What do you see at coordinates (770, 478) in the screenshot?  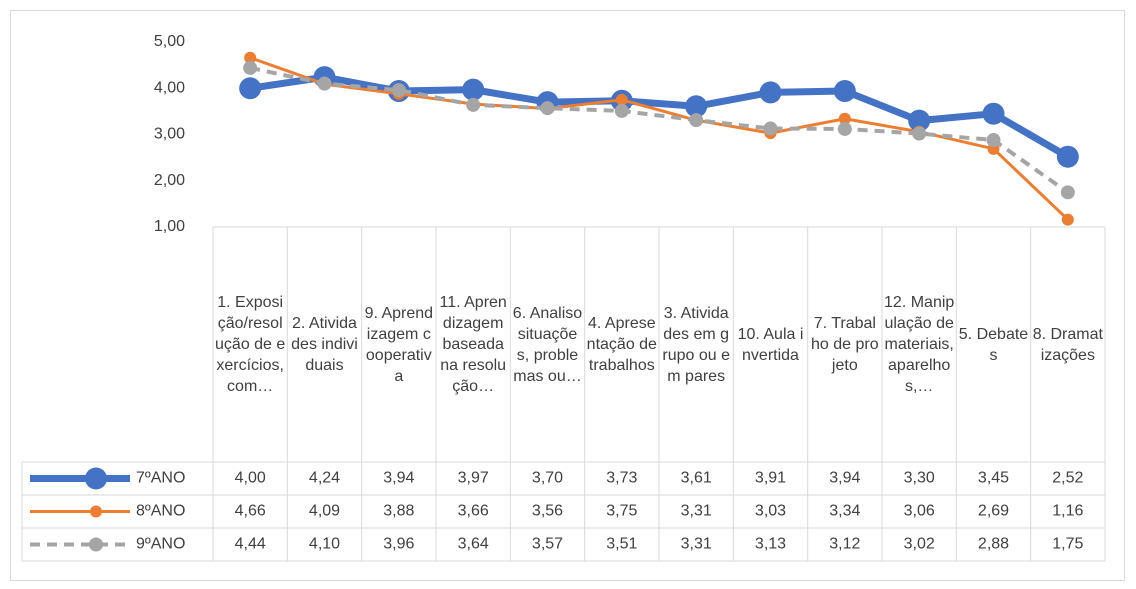 I see `table-value: 3,91` at bounding box center [770, 478].